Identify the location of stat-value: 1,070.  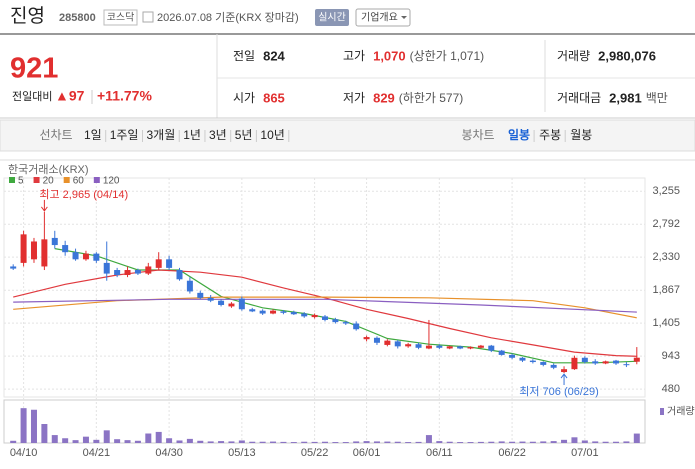
(389, 55).